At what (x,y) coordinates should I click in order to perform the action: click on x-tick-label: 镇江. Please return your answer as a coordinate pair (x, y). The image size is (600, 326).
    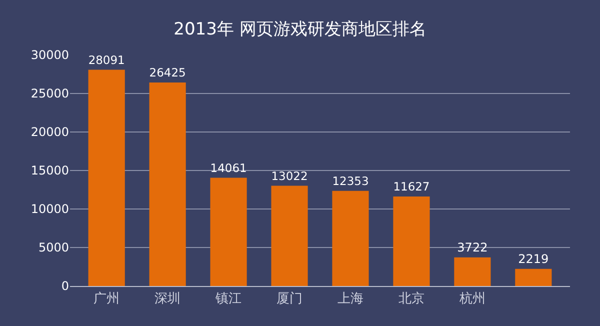
    Looking at the image, I should click on (228, 299).